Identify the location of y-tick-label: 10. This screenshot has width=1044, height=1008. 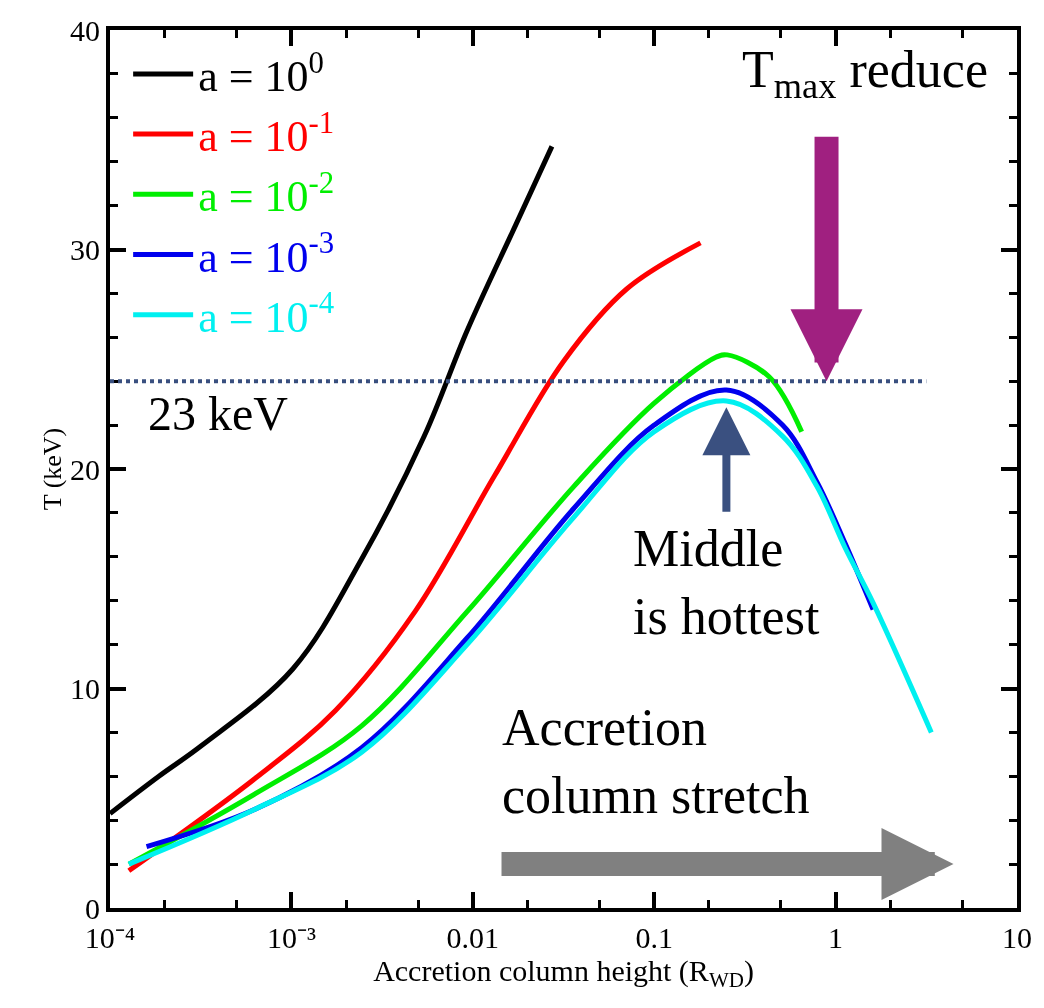
(85, 688).